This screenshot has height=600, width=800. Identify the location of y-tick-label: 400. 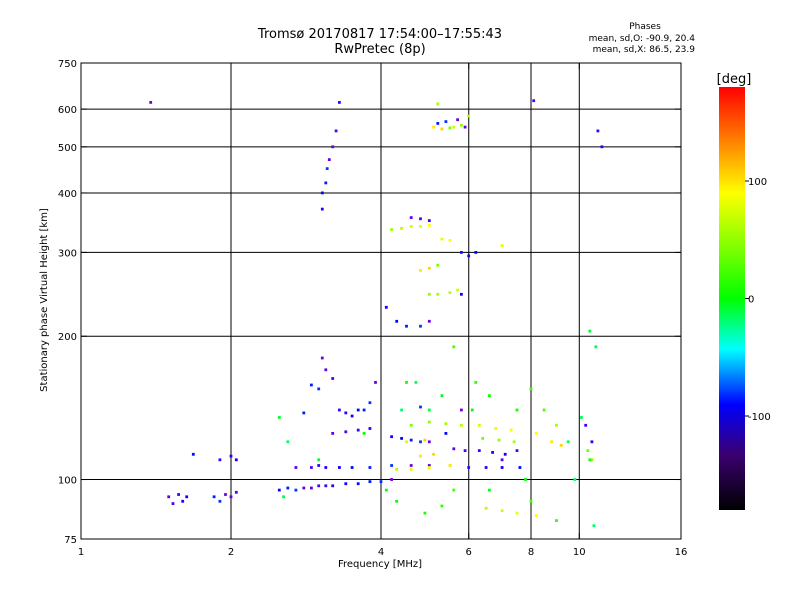
(67, 194).